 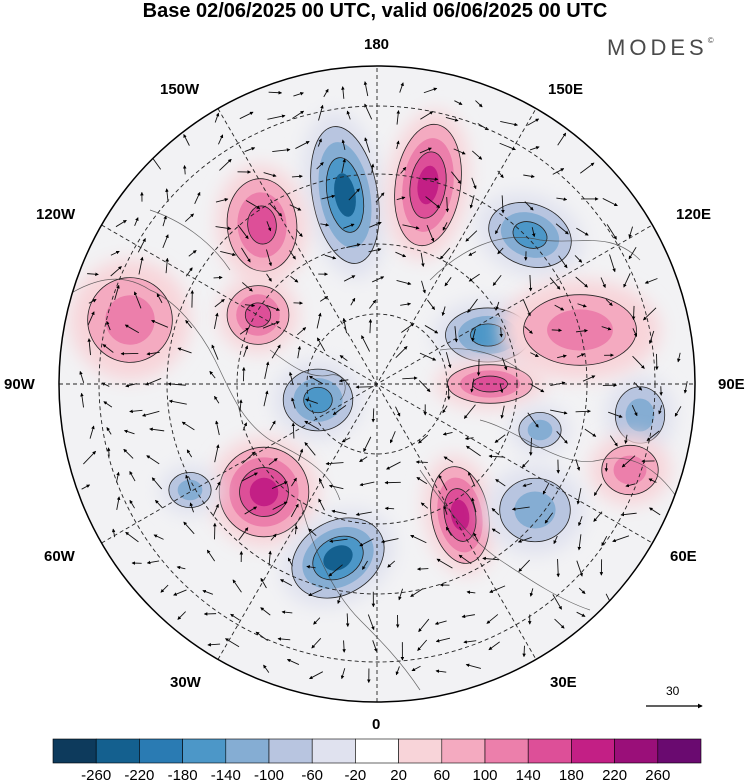 I want to click on colorbar-tick-label: 140, so click(x=528, y=775).